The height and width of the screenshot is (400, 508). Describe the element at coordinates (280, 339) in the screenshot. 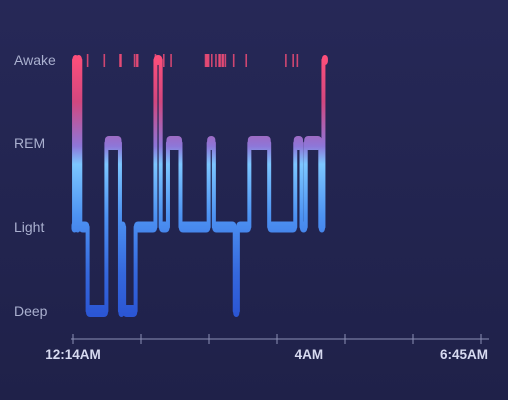

I see `time-axis` at that location.